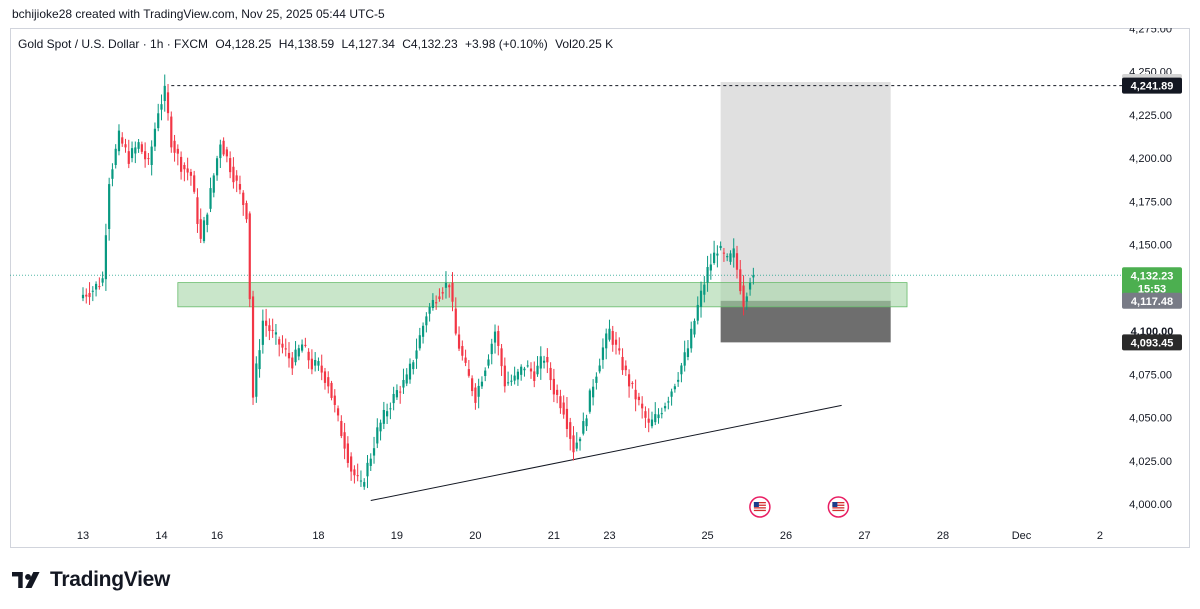  I want to click on tradingview-brand: TradingView, so click(91, 580).